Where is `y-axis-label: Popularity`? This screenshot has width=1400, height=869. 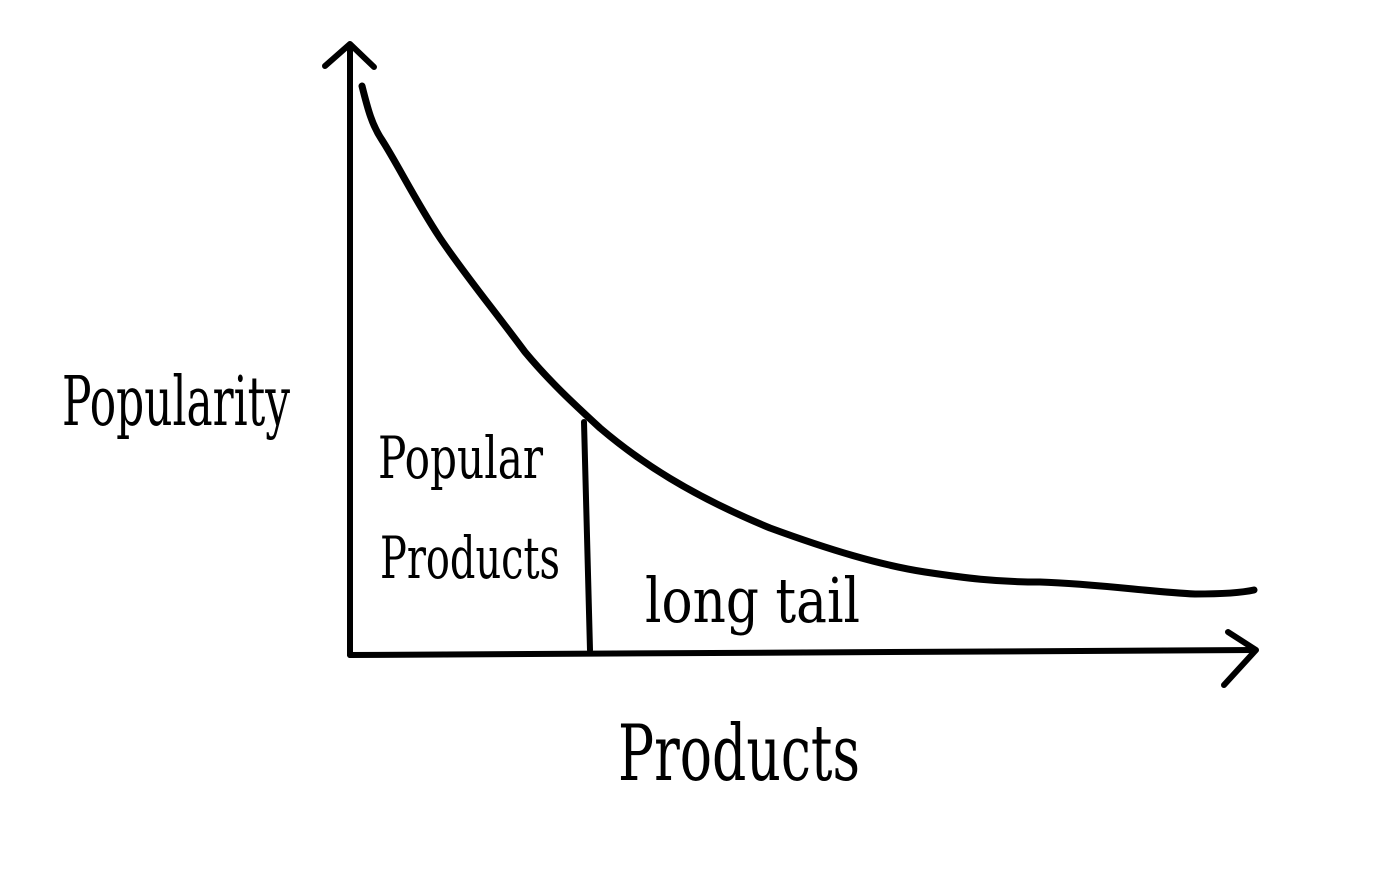
y-axis-label: Popularity is located at coordinates (176, 402).